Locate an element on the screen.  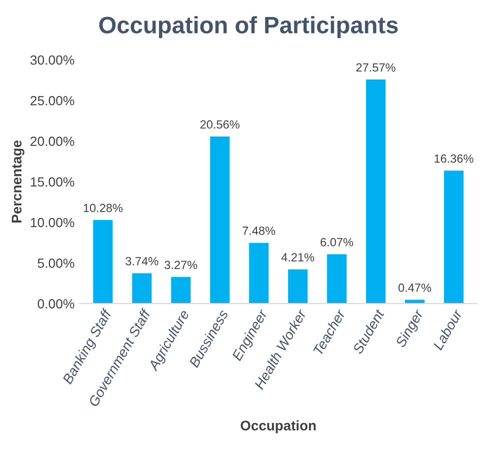
y-tick-label: 20.00% is located at coordinates (52, 141).